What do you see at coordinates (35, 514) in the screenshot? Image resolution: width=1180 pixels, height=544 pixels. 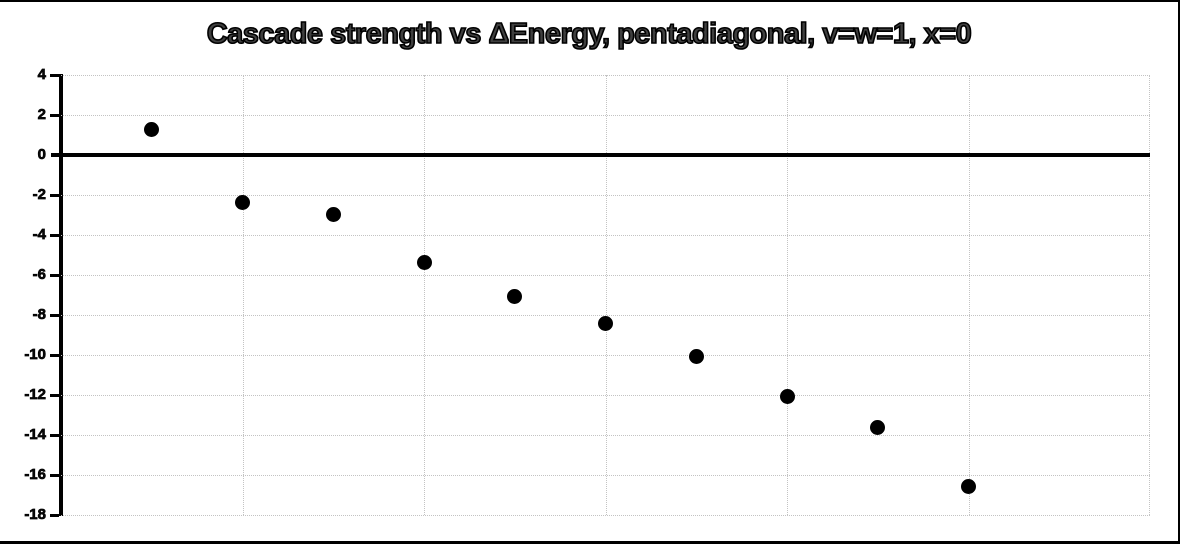 I see `y-axis-tick-label: -18` at bounding box center [35, 514].